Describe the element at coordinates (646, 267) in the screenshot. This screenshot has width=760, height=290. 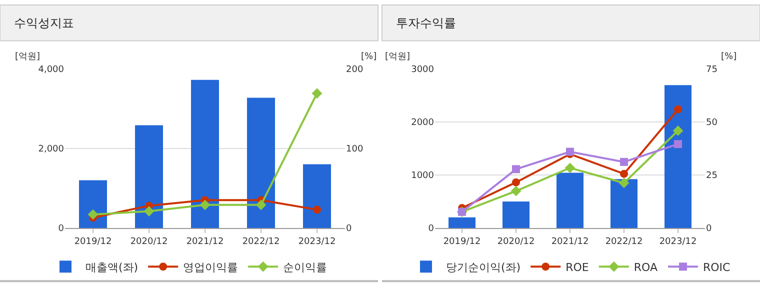
I see `legend-label: ROA` at that location.